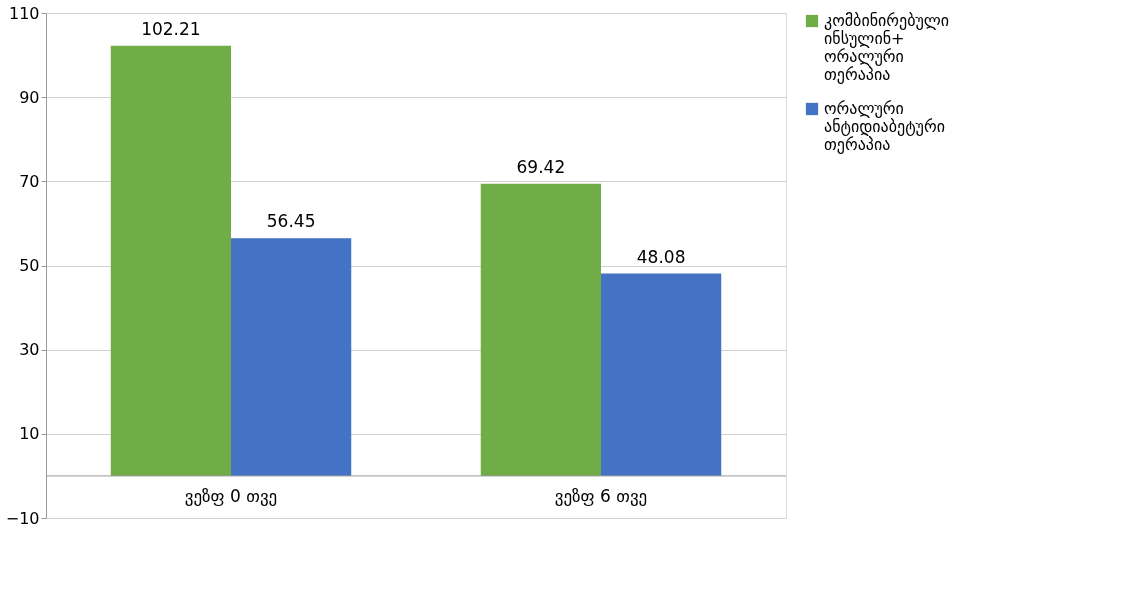 This screenshot has height=592, width=1139. Describe the element at coordinates (29, 434) in the screenshot. I see `y-tick-label: 10` at that location.